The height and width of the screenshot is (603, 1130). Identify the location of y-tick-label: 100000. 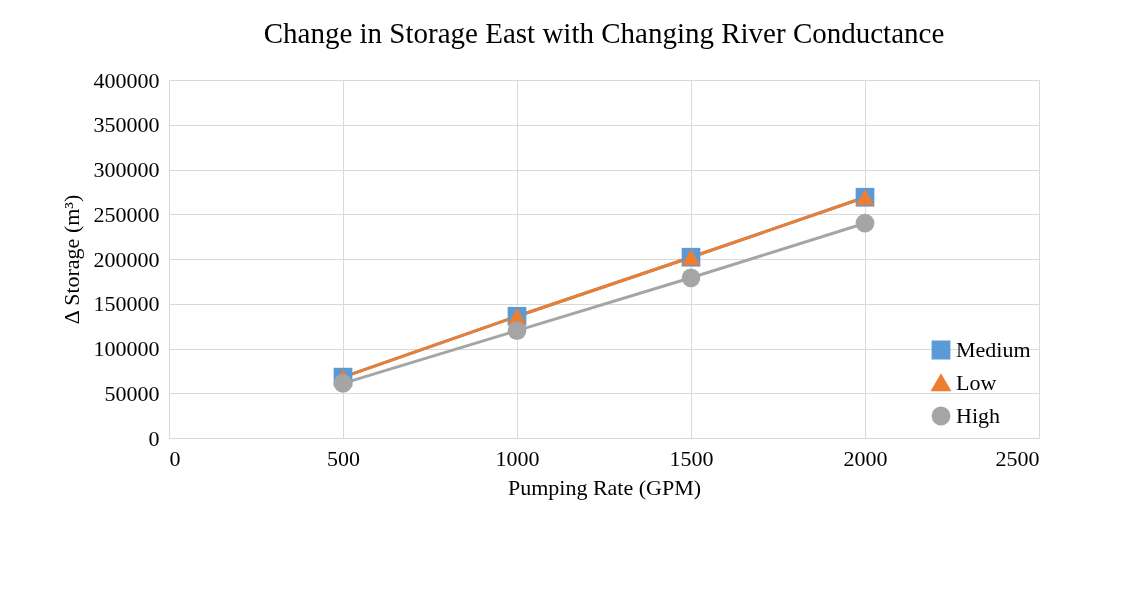
(126, 348).